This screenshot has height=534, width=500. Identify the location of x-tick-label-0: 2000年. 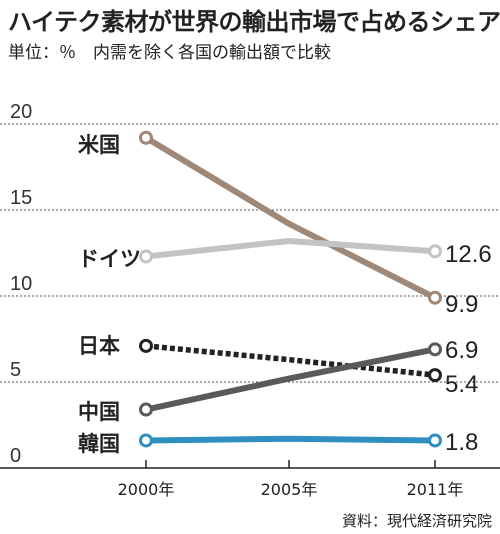
(146, 489).